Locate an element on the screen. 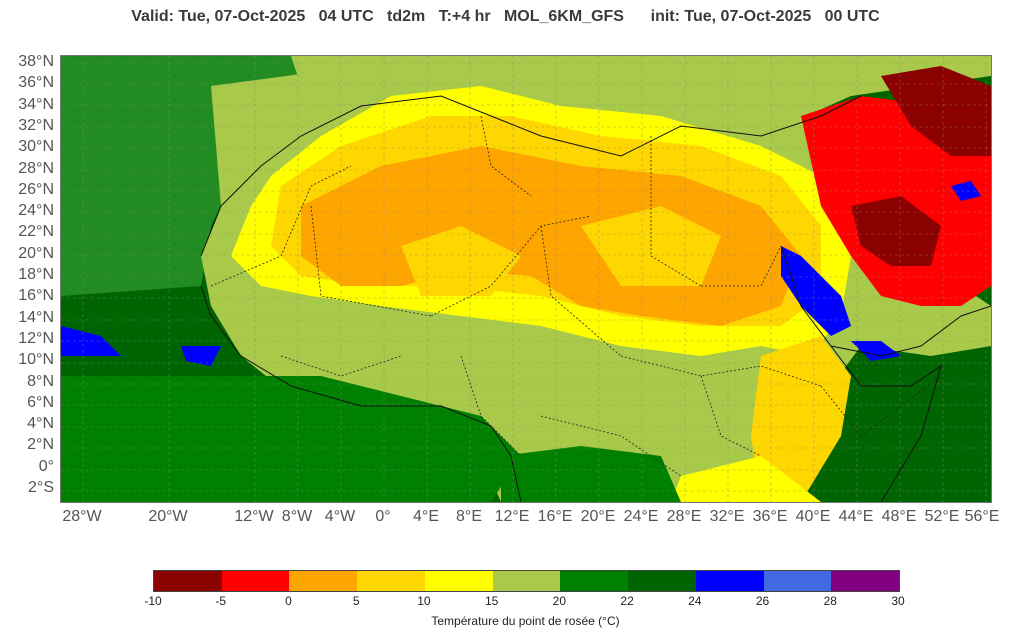  latitude-label: 22°N is located at coordinates (36, 232).